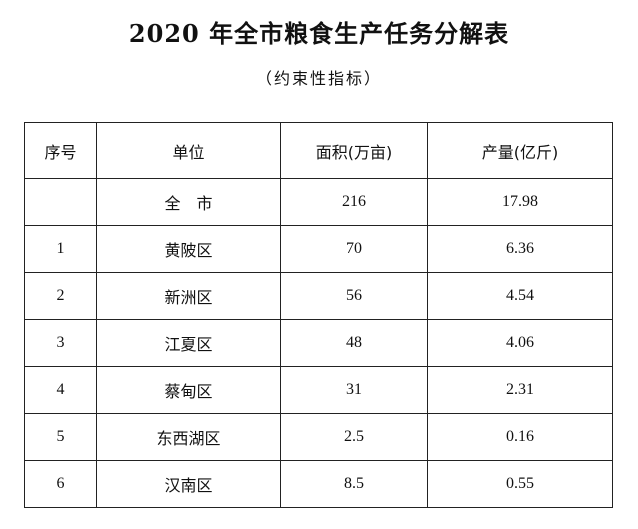  I want to click on row-unit: 东西湖区, so click(188, 437).